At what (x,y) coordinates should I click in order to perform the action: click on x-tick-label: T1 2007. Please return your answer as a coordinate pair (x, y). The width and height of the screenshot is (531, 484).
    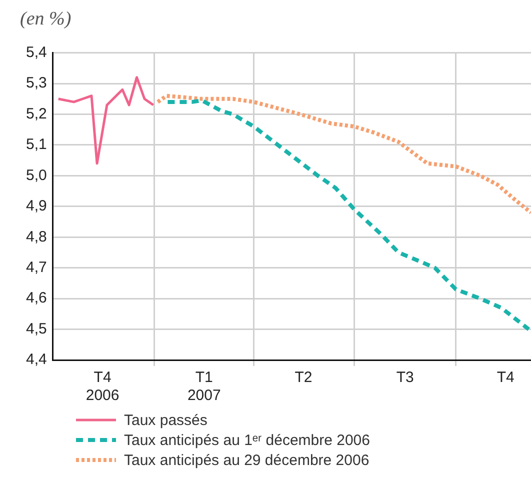
    Looking at the image, I should click on (204, 386).